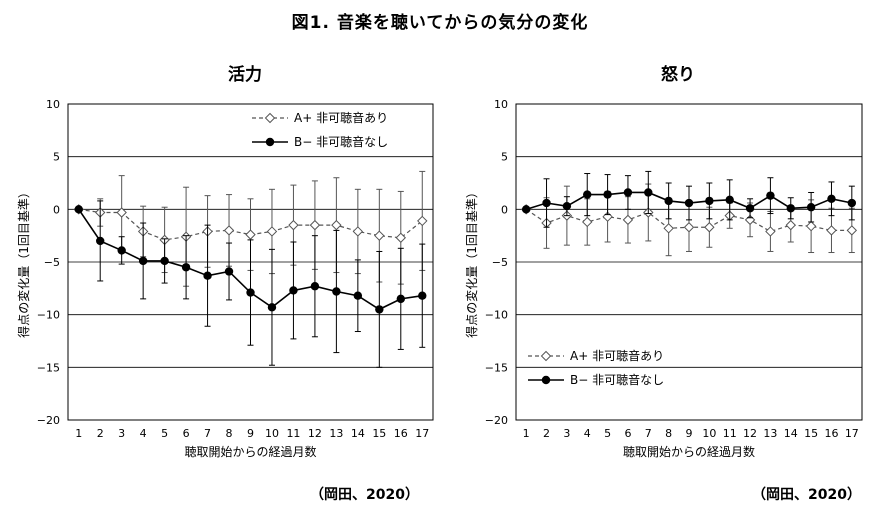 The height and width of the screenshot is (508, 880). What do you see at coordinates (364, 495) in the screenshot?
I see `source-citation-left: （岡田、2020）` at bounding box center [364, 495].